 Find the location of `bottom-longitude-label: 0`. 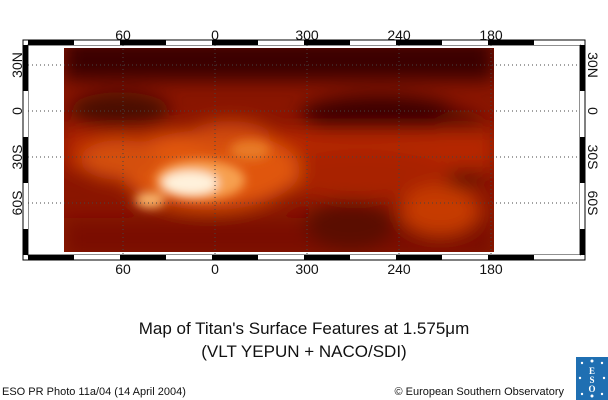

bottom-longitude-label: 0 is located at coordinates (215, 269).